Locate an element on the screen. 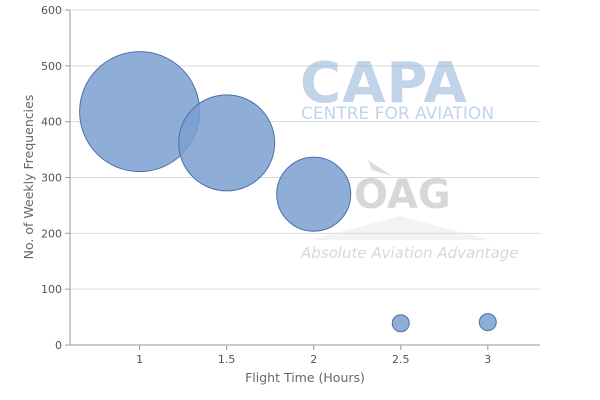  x-tick-label: 2.5 is located at coordinates (401, 359).